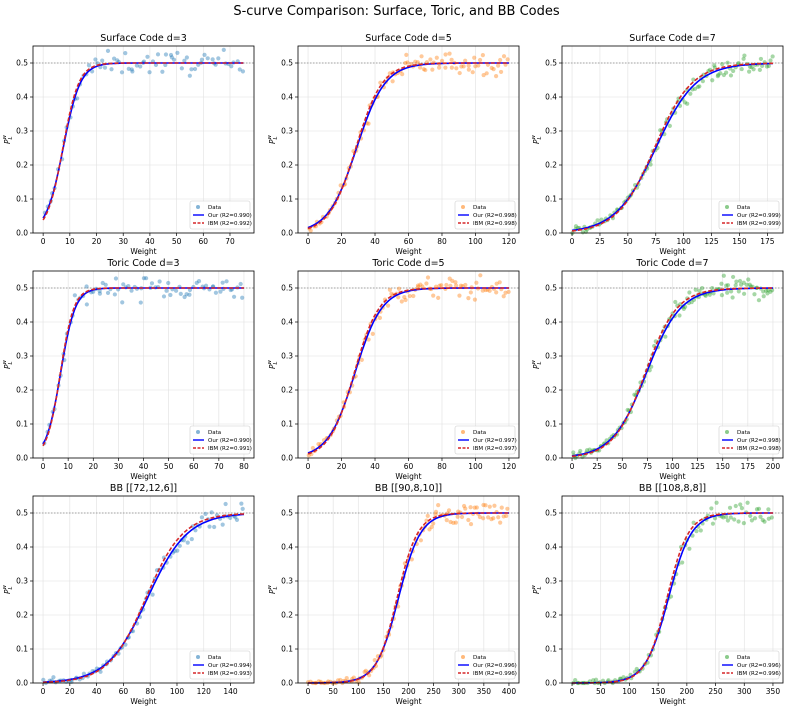 This screenshot has width=793, height=709. I want to click on x-tick-label: 50, so click(169, 466).